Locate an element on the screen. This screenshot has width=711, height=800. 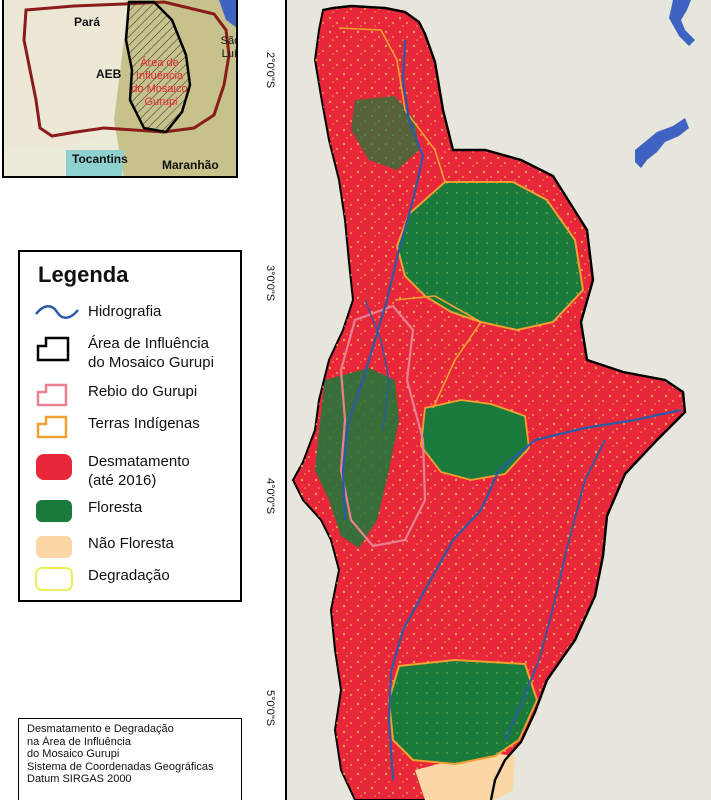
info-line-2: na Área de Influência is located at coordinates (79, 741).